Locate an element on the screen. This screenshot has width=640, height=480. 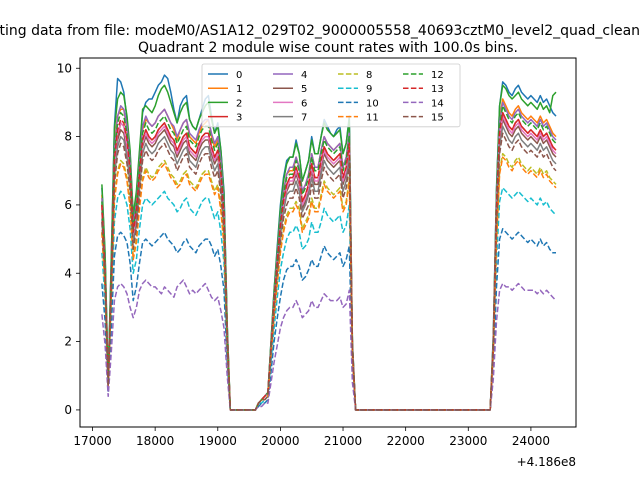
x-tick-label: 22000 is located at coordinates (406, 441).